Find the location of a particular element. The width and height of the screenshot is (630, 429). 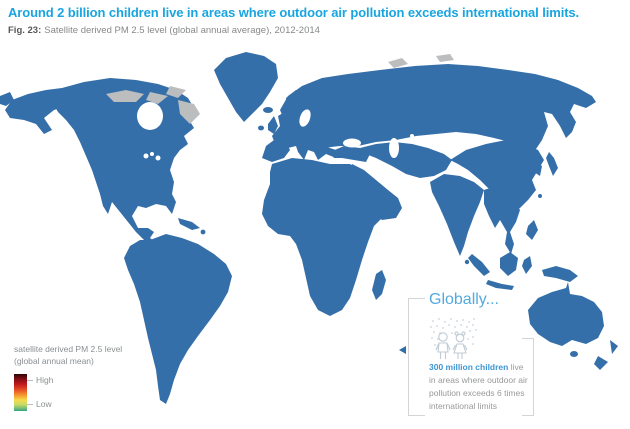

children-in-polluted-air-icon is located at coordinates (453, 338).